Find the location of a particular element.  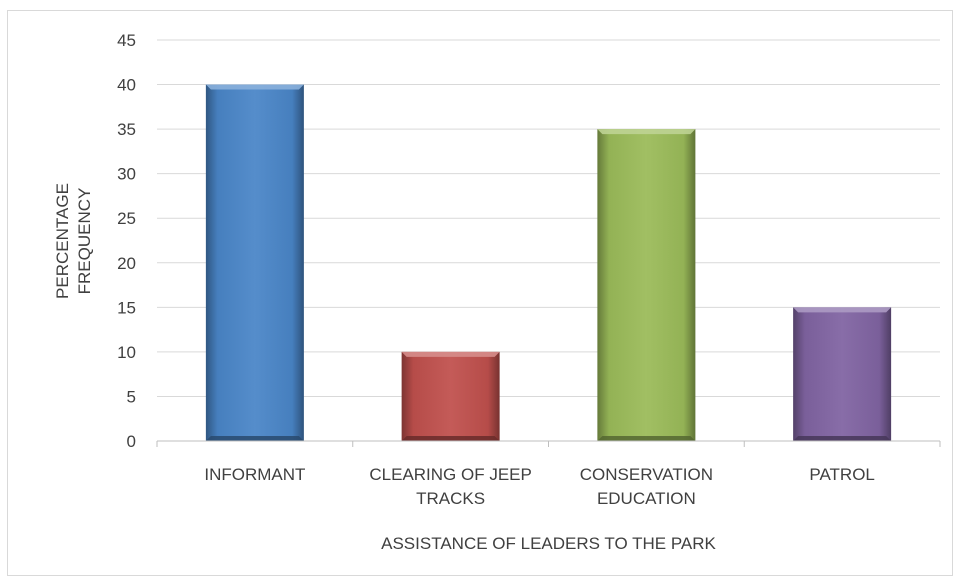

y-tick-label: 10 is located at coordinates (126, 352).